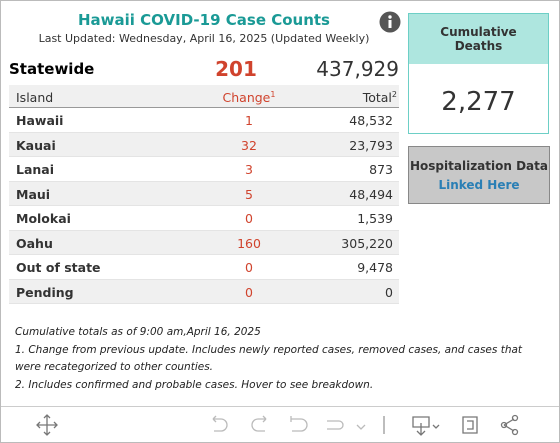 The image size is (560, 443). What do you see at coordinates (34, 243) in the screenshot?
I see `island-cell: Oahu` at bounding box center [34, 243].